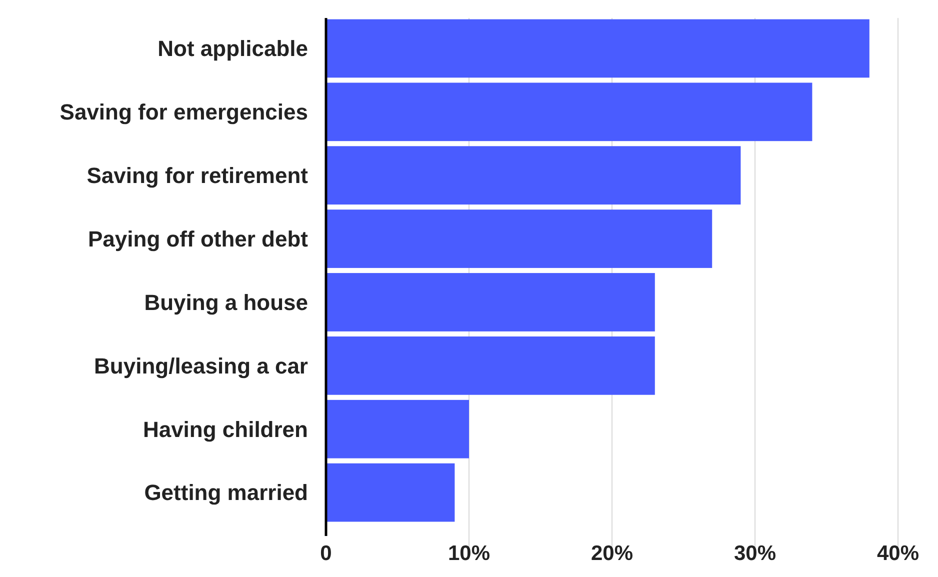 The width and height of the screenshot is (938, 577). I want to click on y-tick-label: Buying/leasing a car, so click(201, 365).